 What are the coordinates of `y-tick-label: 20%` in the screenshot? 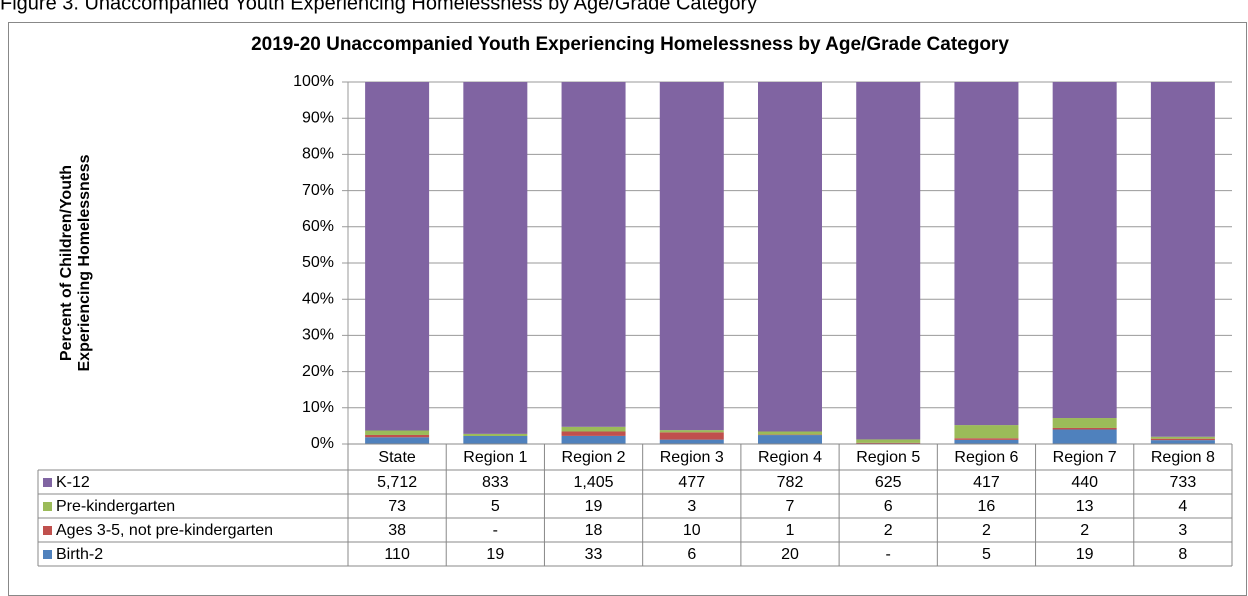 It's located at (318, 371).